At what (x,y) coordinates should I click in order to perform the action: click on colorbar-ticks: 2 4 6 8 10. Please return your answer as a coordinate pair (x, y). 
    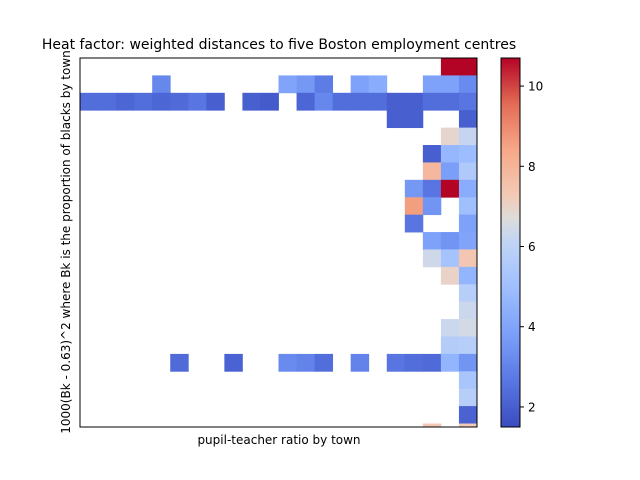
    Looking at the image, I should click on (531, 247).